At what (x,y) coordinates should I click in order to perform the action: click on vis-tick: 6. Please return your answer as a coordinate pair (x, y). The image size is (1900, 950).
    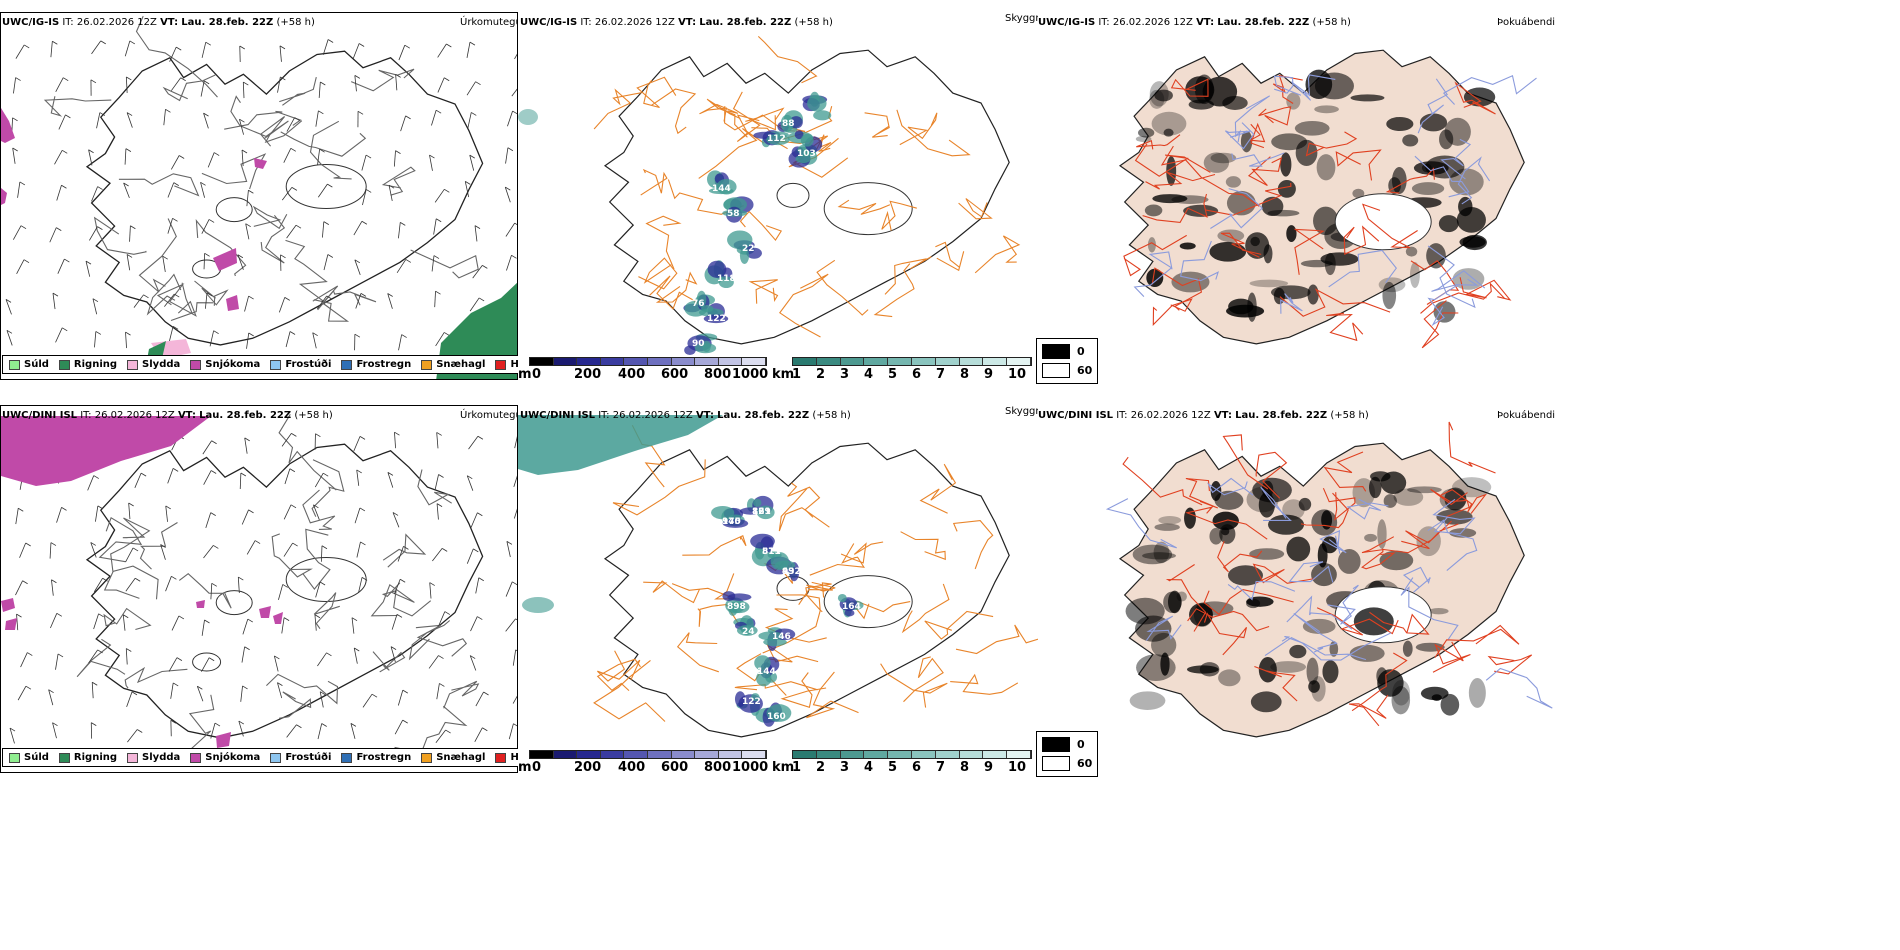
    Looking at the image, I should click on (917, 767).